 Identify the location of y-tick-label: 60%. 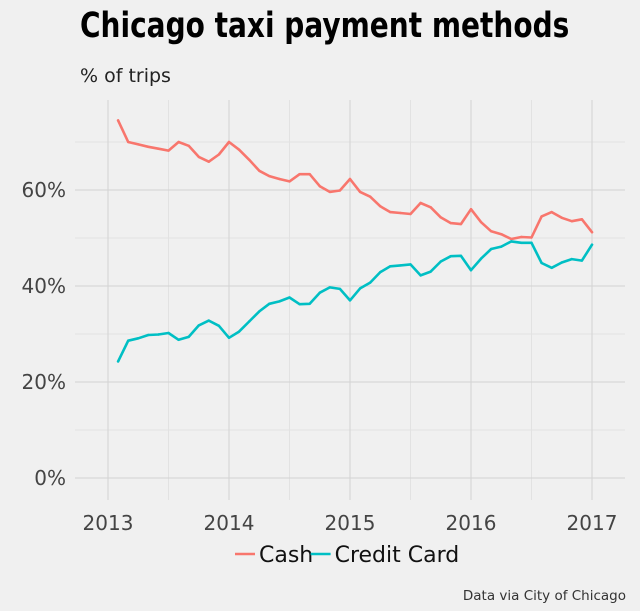
(44, 190).